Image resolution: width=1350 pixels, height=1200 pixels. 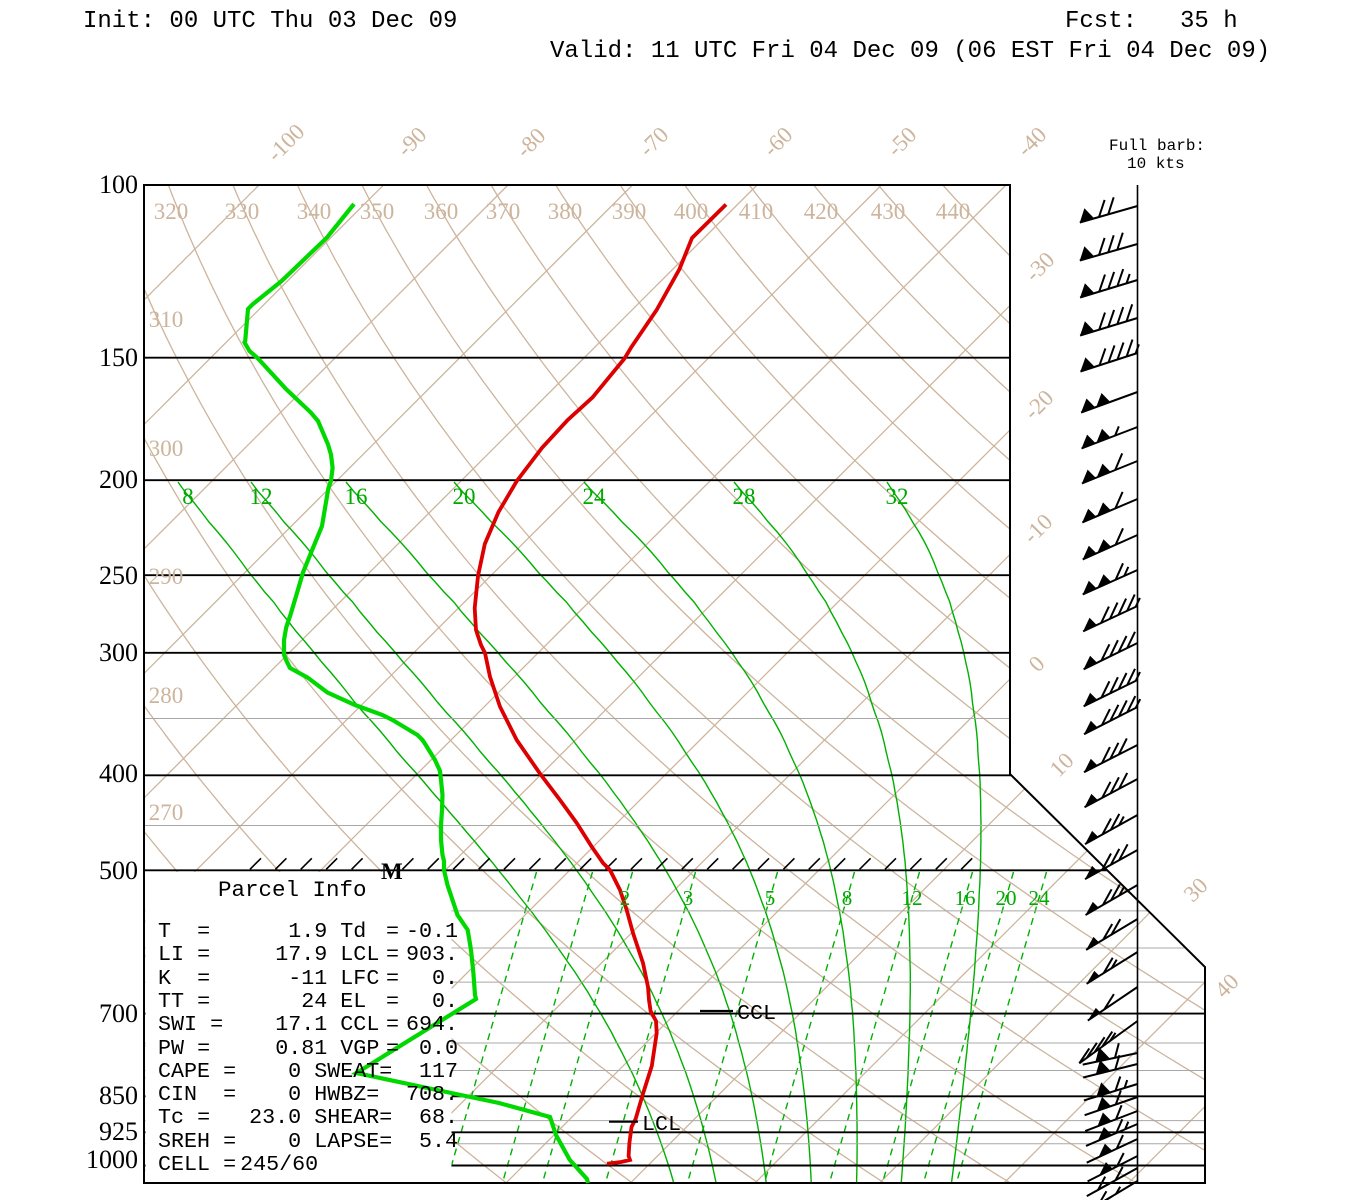 I want to click on svg-text: 330, so click(x=242, y=211).